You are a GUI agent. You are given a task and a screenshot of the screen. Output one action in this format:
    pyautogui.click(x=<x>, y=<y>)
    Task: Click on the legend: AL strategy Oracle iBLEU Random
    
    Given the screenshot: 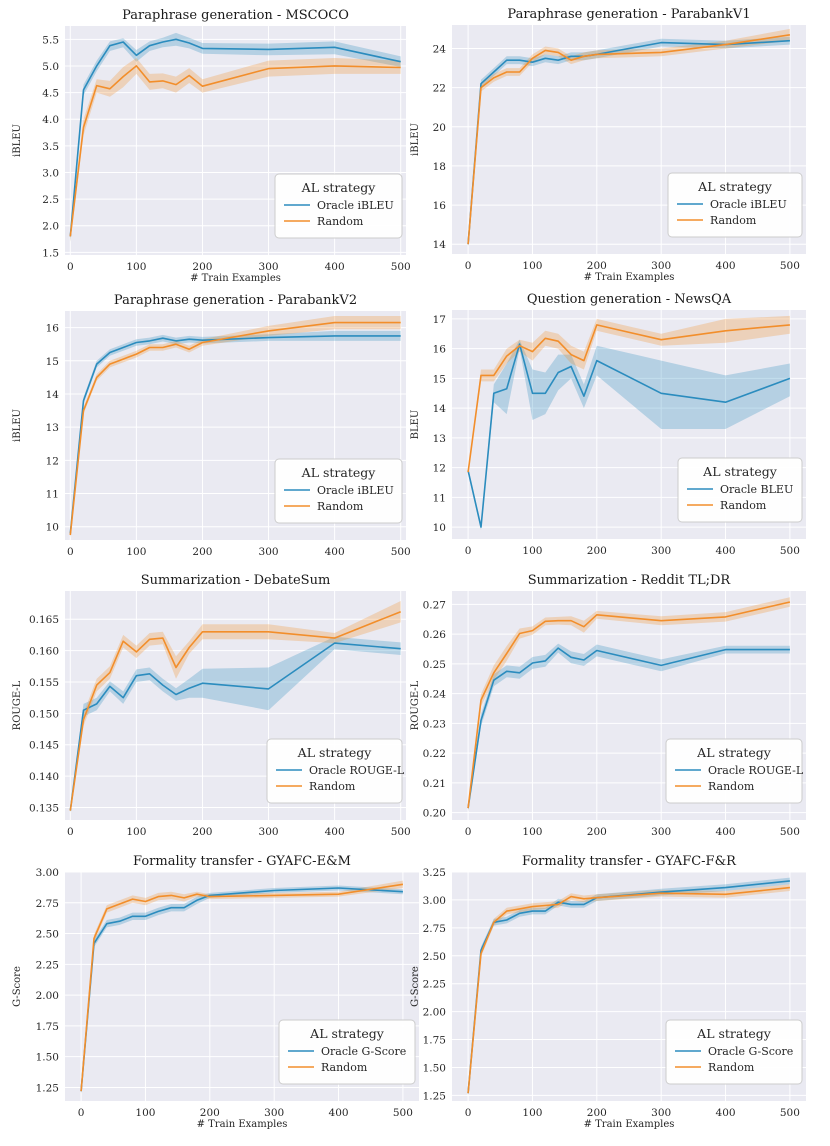 What is the action you would take?
    pyautogui.click(x=735, y=205)
    